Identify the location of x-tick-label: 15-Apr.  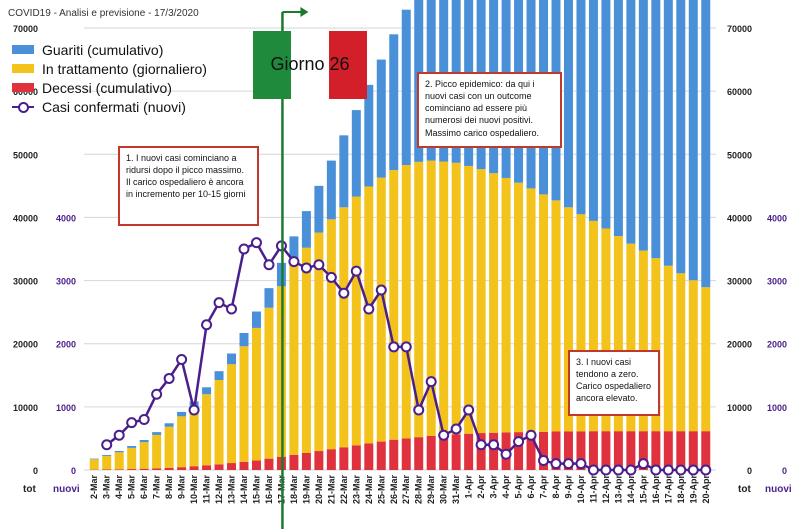
(643, 489).